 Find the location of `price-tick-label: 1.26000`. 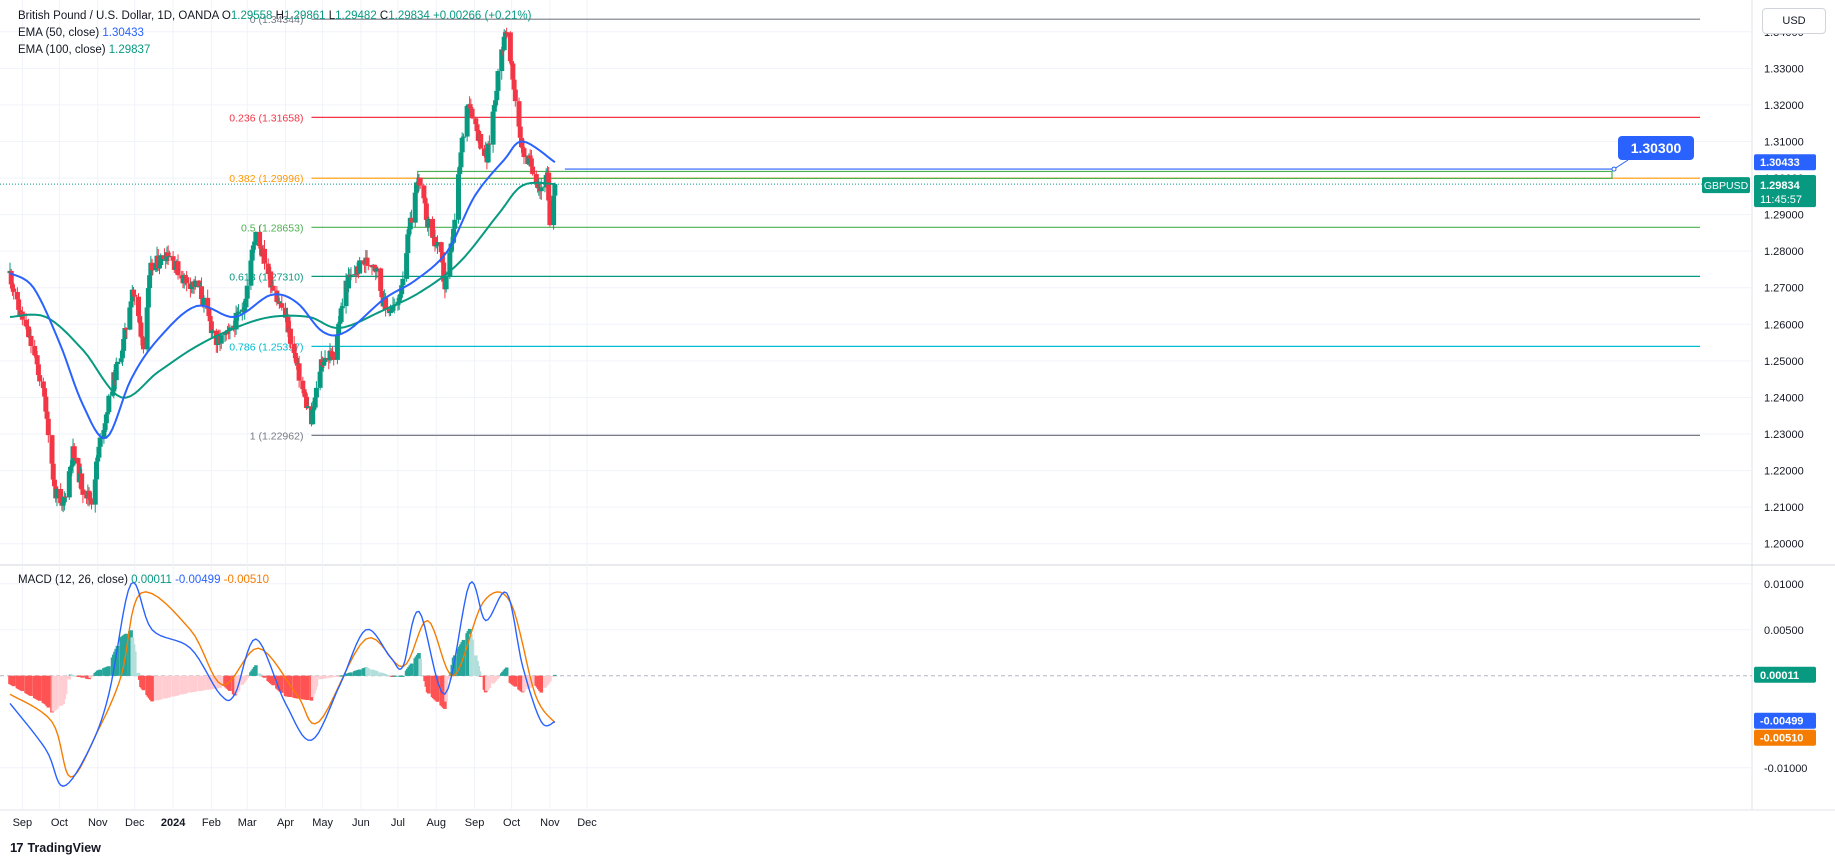

price-tick-label: 1.26000 is located at coordinates (1784, 325).